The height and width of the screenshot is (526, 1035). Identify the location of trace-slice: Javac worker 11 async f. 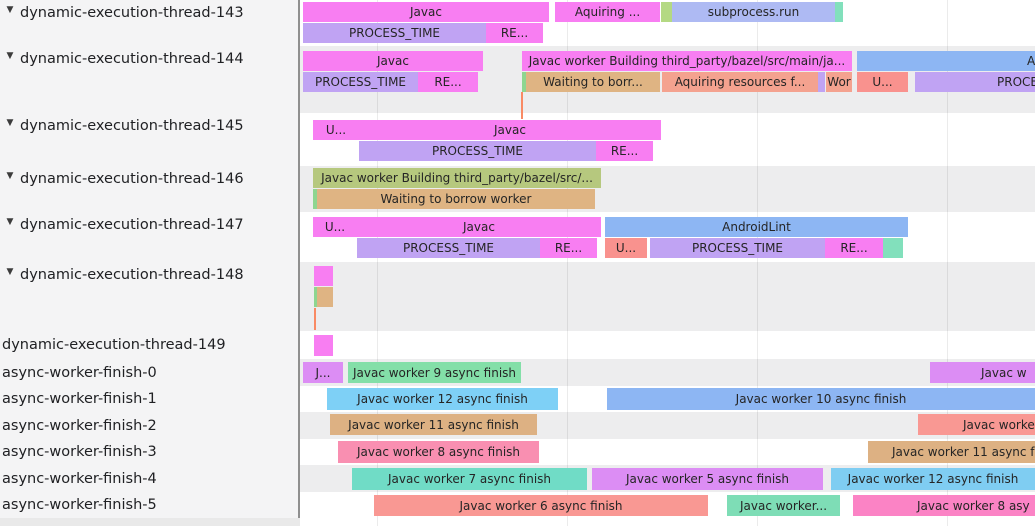
(951, 452).